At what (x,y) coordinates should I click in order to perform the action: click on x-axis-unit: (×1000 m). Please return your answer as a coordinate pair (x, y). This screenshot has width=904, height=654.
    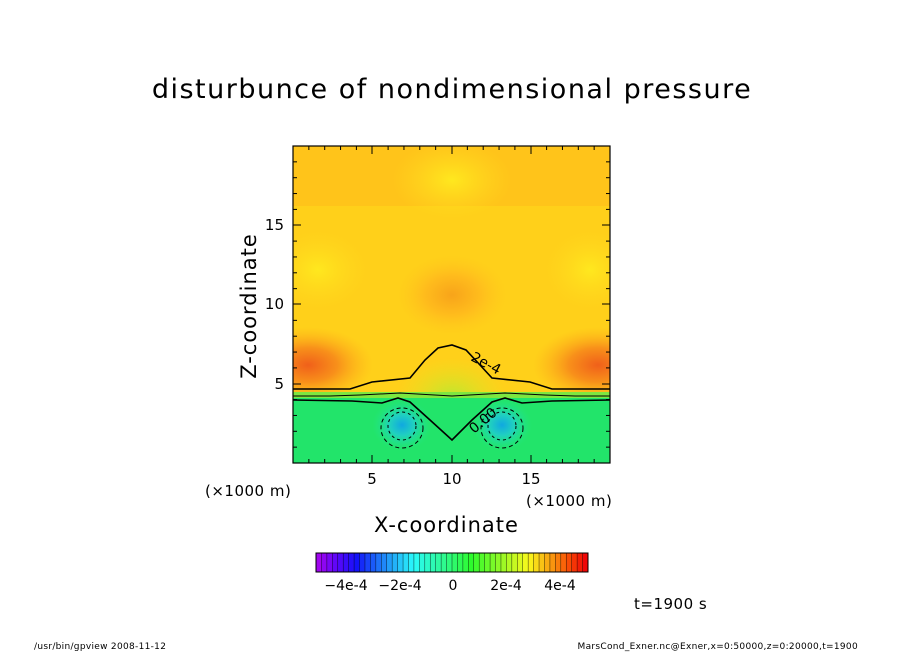
    Looking at the image, I should click on (569, 501).